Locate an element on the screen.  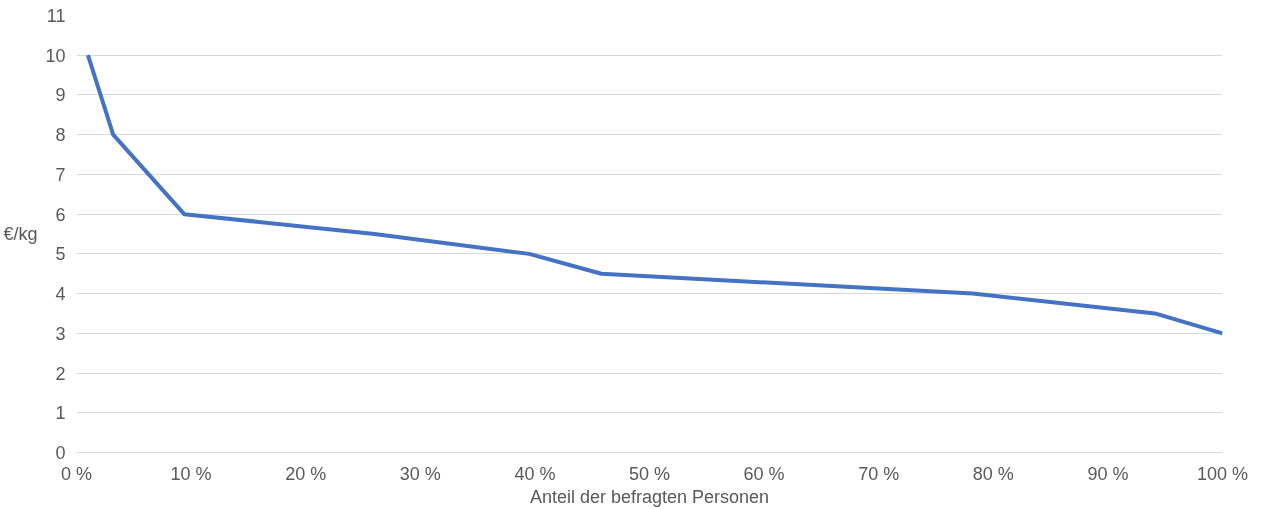
x-tick-label: 60 % is located at coordinates (764, 473).